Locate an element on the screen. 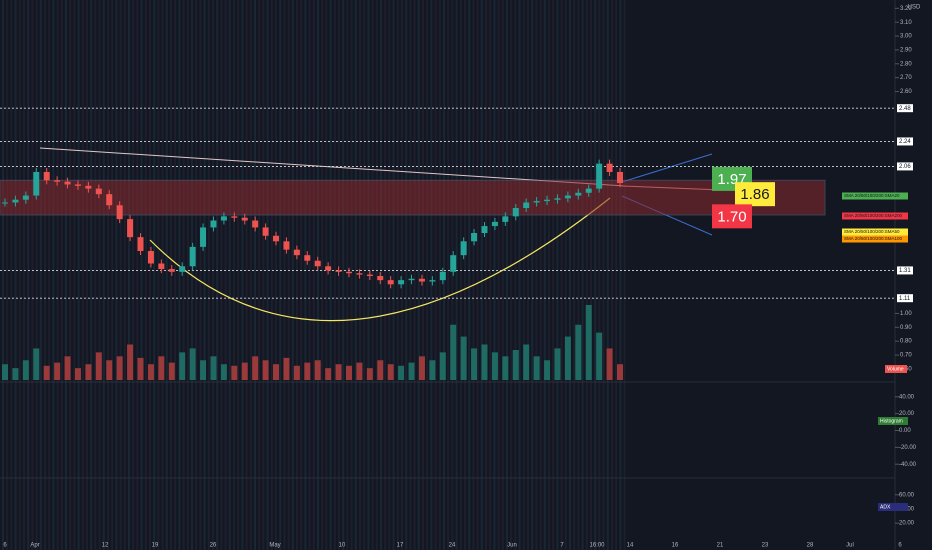 This screenshot has height=550, width=932. panel-tick-label: 40.00 is located at coordinates (907, 397).